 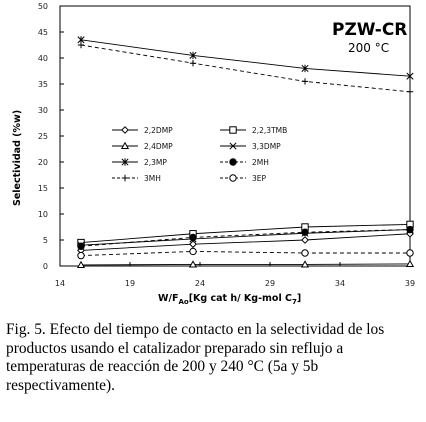 What do you see at coordinates (142, 130) in the screenshot?
I see `legend-item: 2,2DMP` at bounding box center [142, 130].